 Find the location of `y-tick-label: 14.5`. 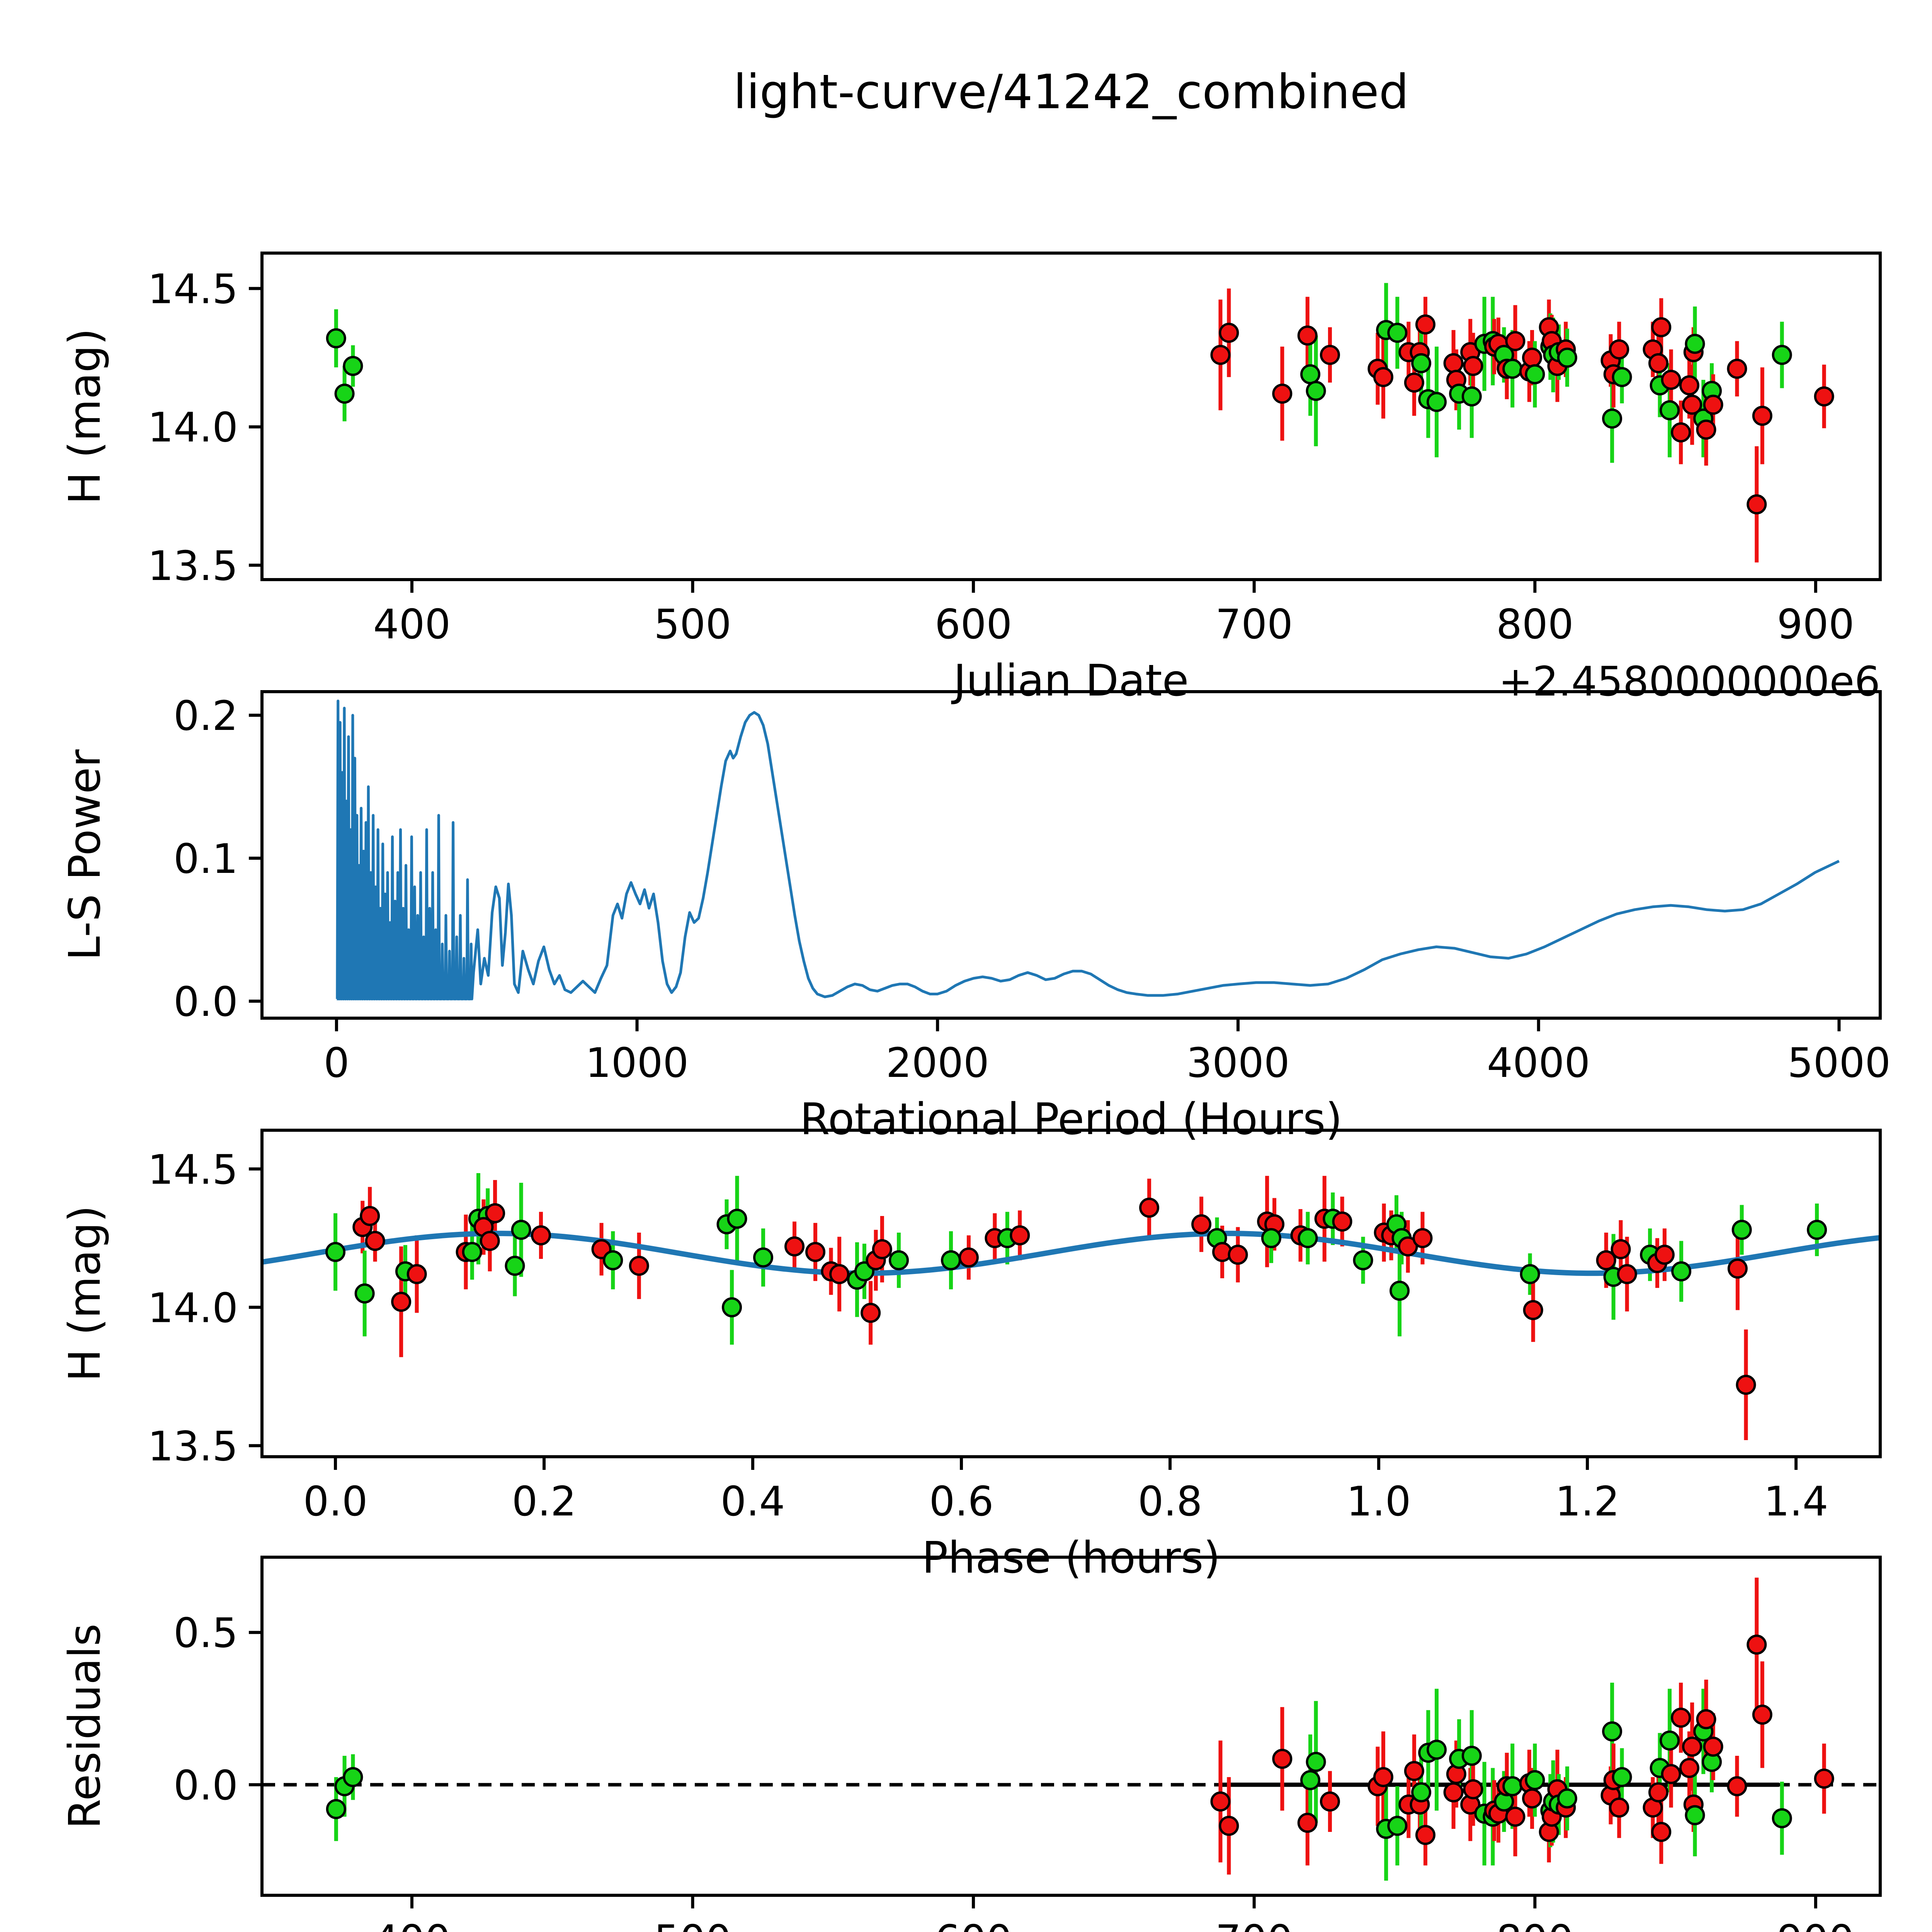

y-tick-label: 14.5 is located at coordinates (193, 1170).